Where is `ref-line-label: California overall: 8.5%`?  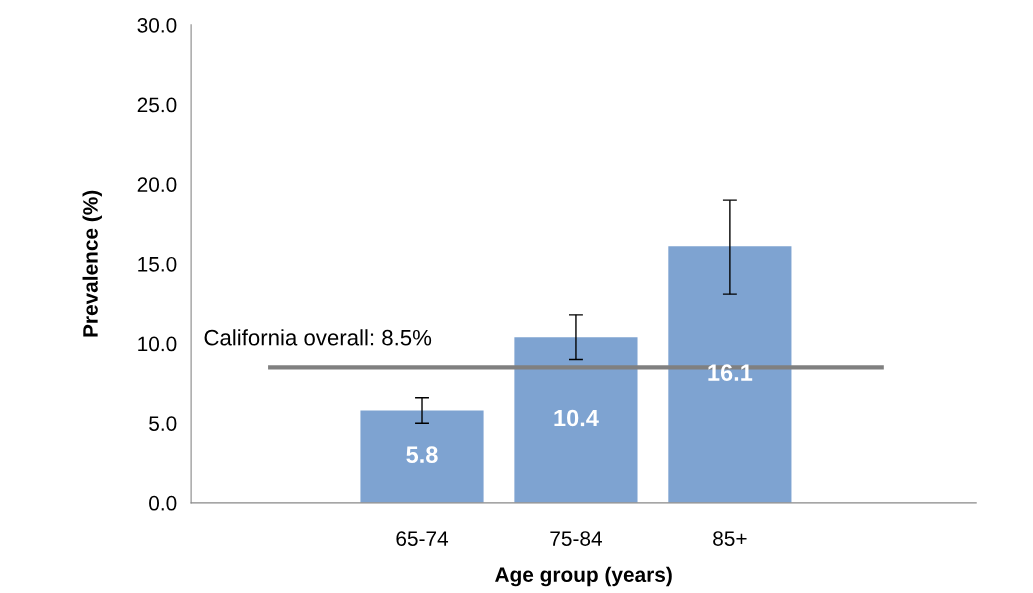 ref-line-label: California overall: 8.5% is located at coordinates (318, 337).